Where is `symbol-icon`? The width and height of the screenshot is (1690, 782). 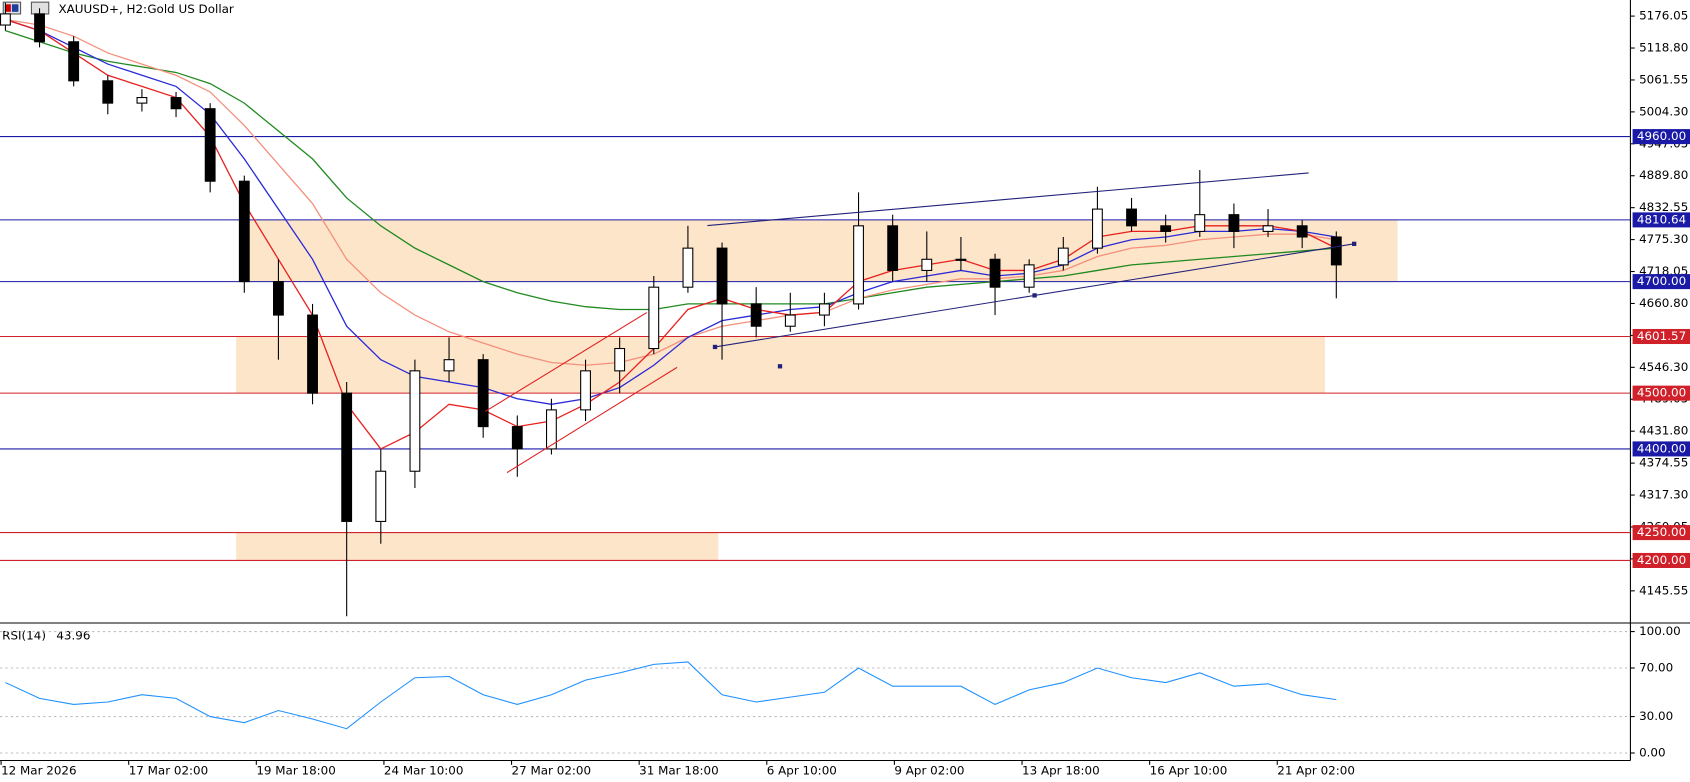
symbol-icon is located at coordinates (26, 8).